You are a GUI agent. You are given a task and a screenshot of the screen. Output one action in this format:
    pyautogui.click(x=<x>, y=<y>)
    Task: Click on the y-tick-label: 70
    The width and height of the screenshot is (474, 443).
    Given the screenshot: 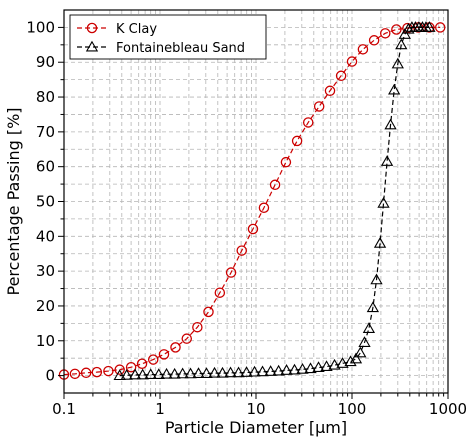 What is the action you would take?
    pyautogui.click(x=45, y=132)
    